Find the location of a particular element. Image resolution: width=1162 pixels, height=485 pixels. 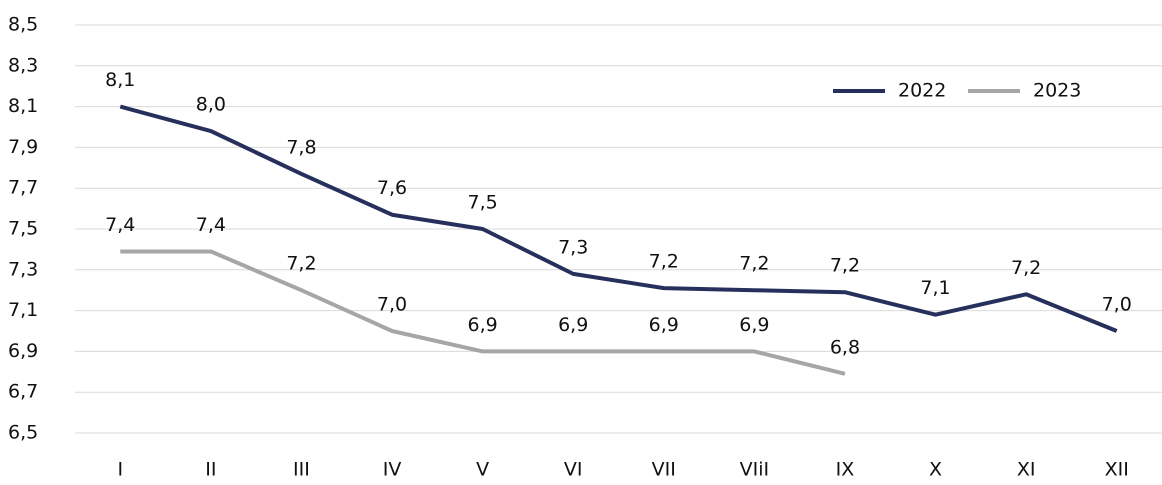

y-tick-label: 6,5 is located at coordinates (23, 433).